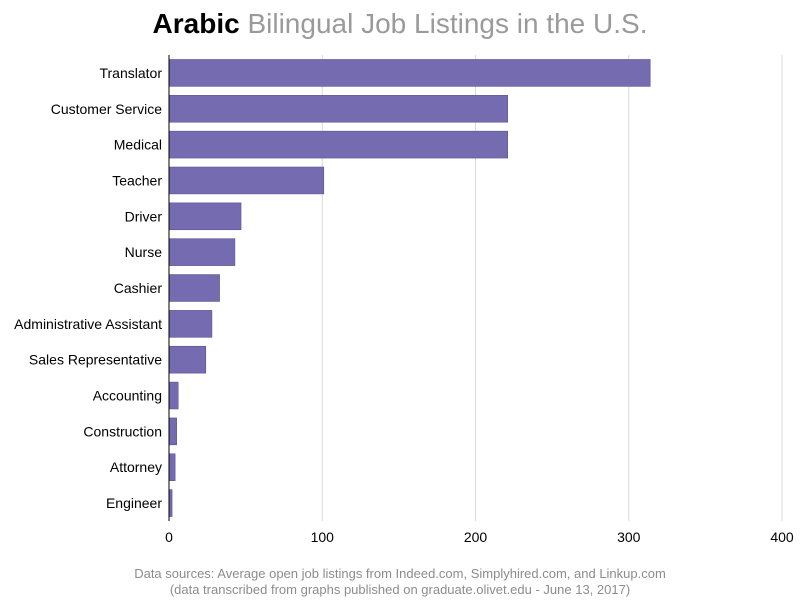 Image resolution: width=800 pixels, height=600 pixels. I want to click on category-label: Sales Representative, so click(95, 360).